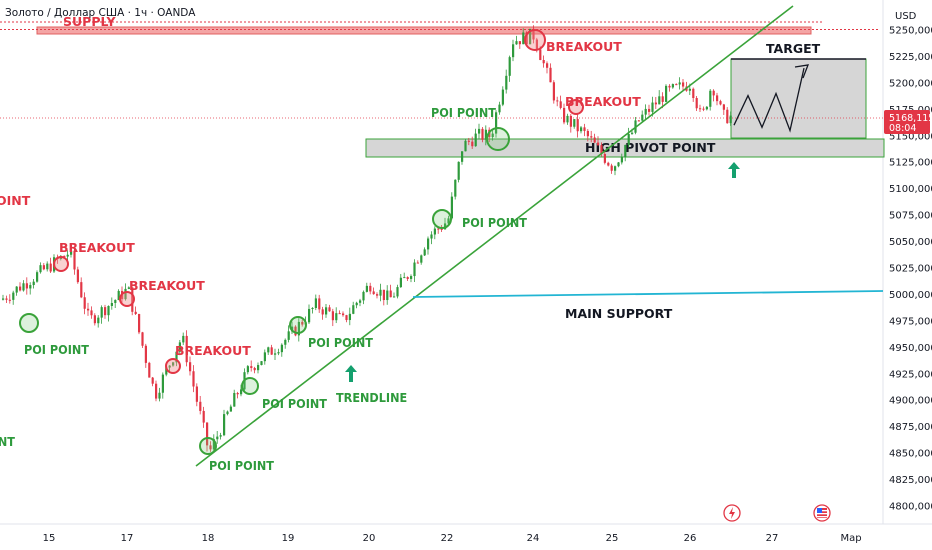  Describe the element at coordinates (798, 98) in the screenshot. I see `target-zone` at that location.